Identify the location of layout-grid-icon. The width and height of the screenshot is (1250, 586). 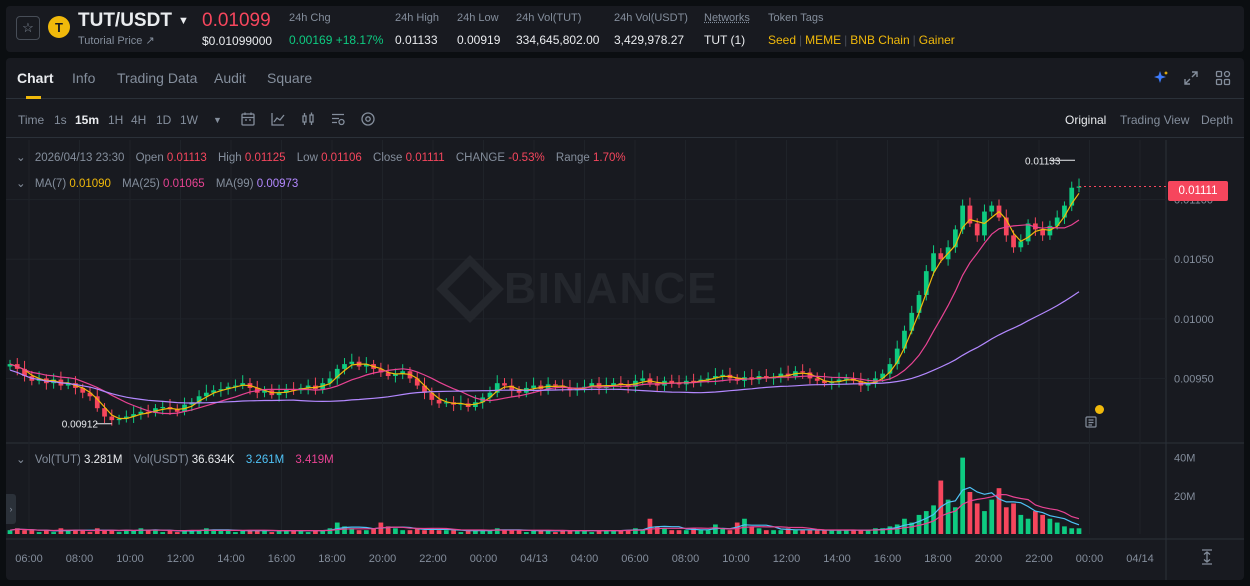
(1223, 78).